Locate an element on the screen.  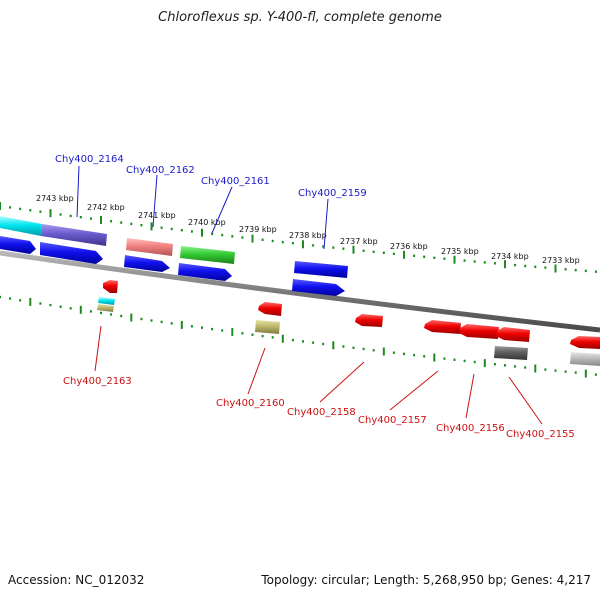
feature-small-khaki is located at coordinates (105, 308).